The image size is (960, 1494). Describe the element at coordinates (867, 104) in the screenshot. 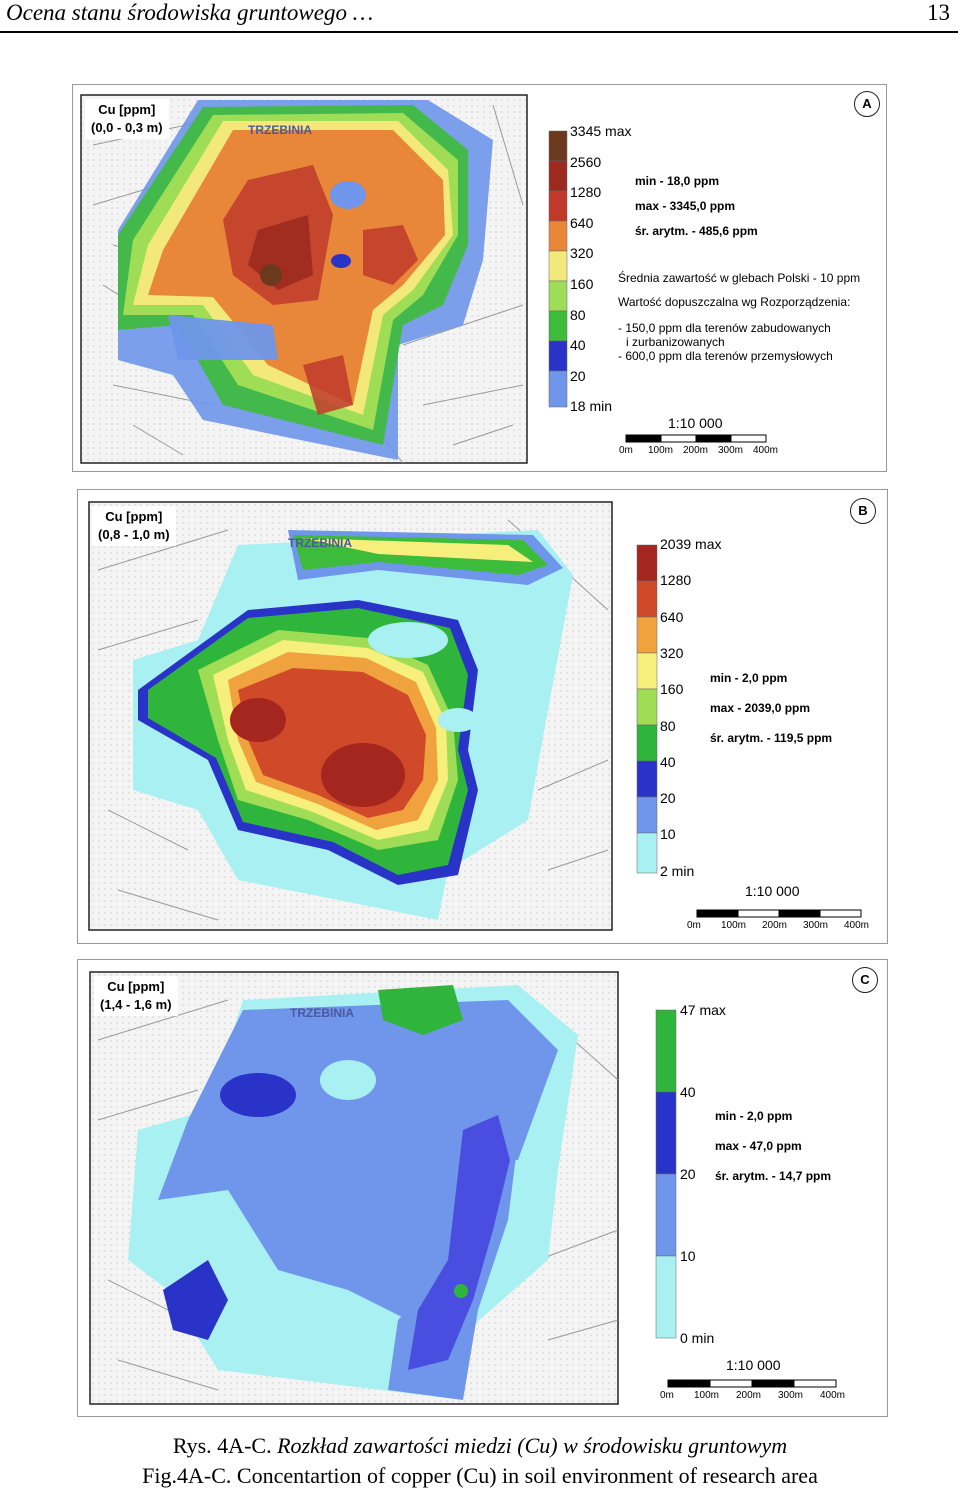

I see `panel-badge-a: A` at that location.